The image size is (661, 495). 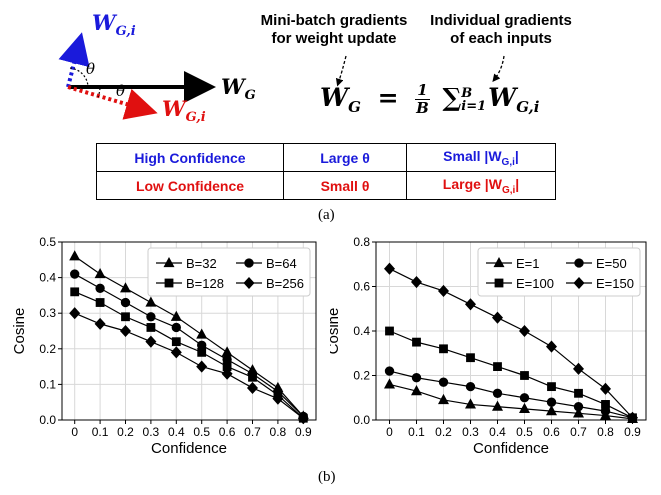 I want to click on legend-label: B=32, so click(x=201, y=263).